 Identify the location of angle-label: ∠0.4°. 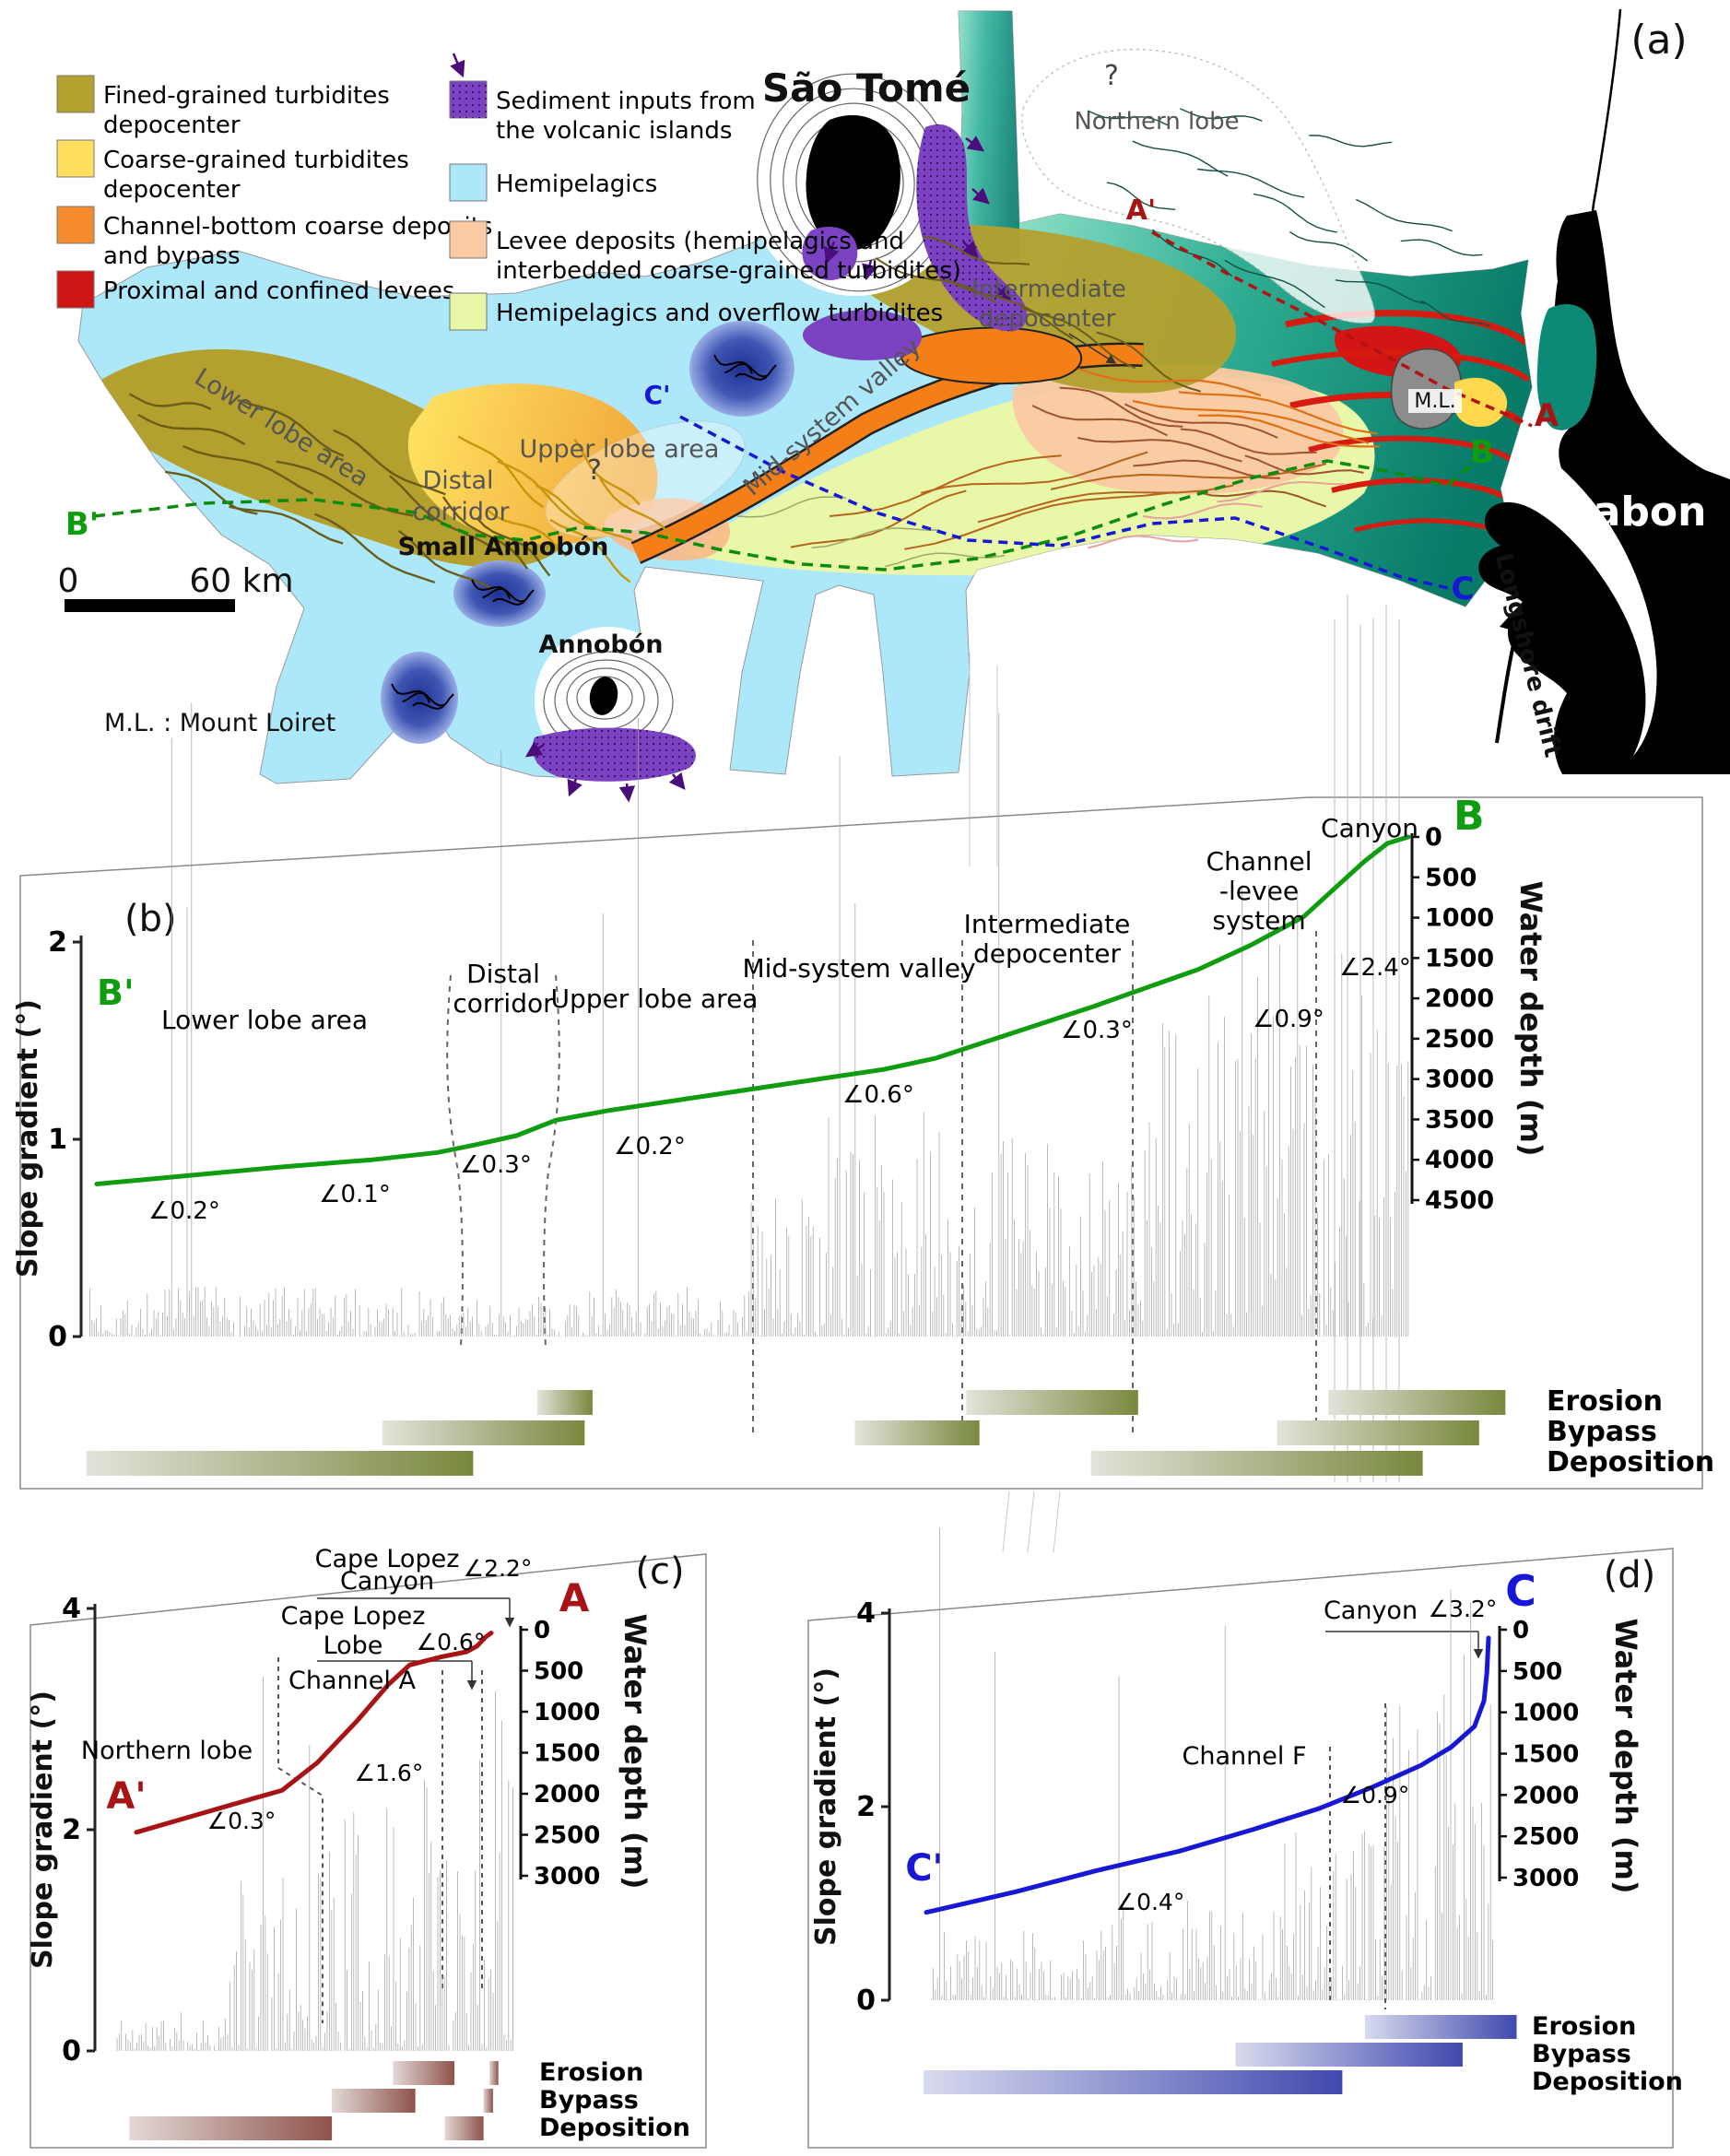
(1150, 1902).